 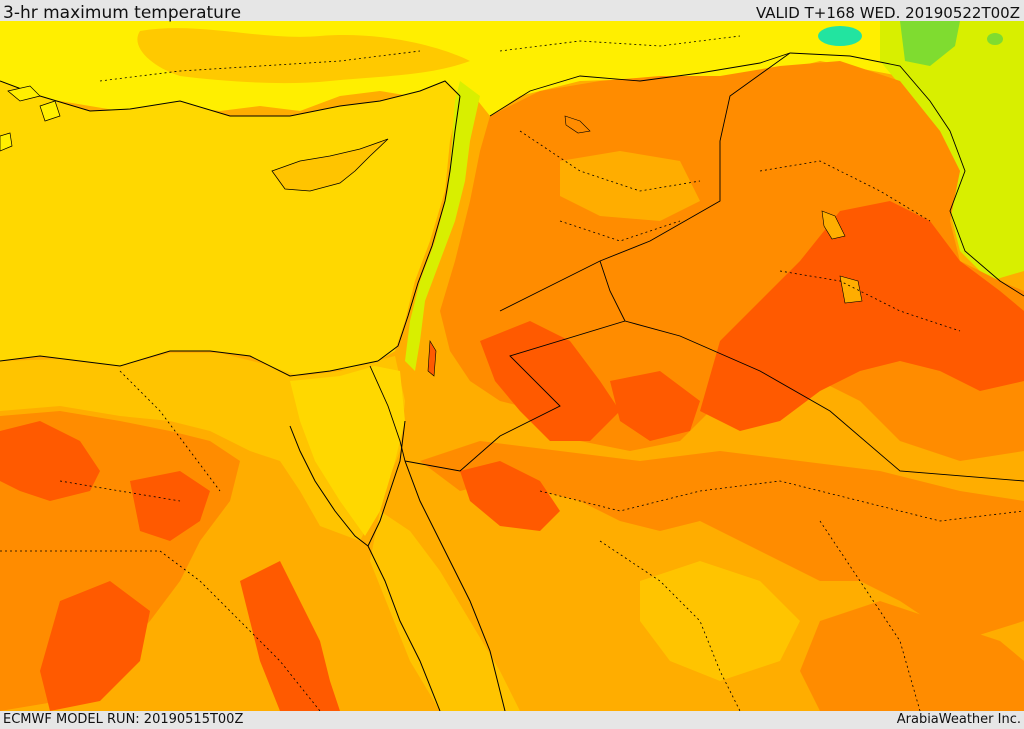 What do you see at coordinates (640, 84) in the screenshot?
I see `syria-turkey-border` at bounding box center [640, 84].